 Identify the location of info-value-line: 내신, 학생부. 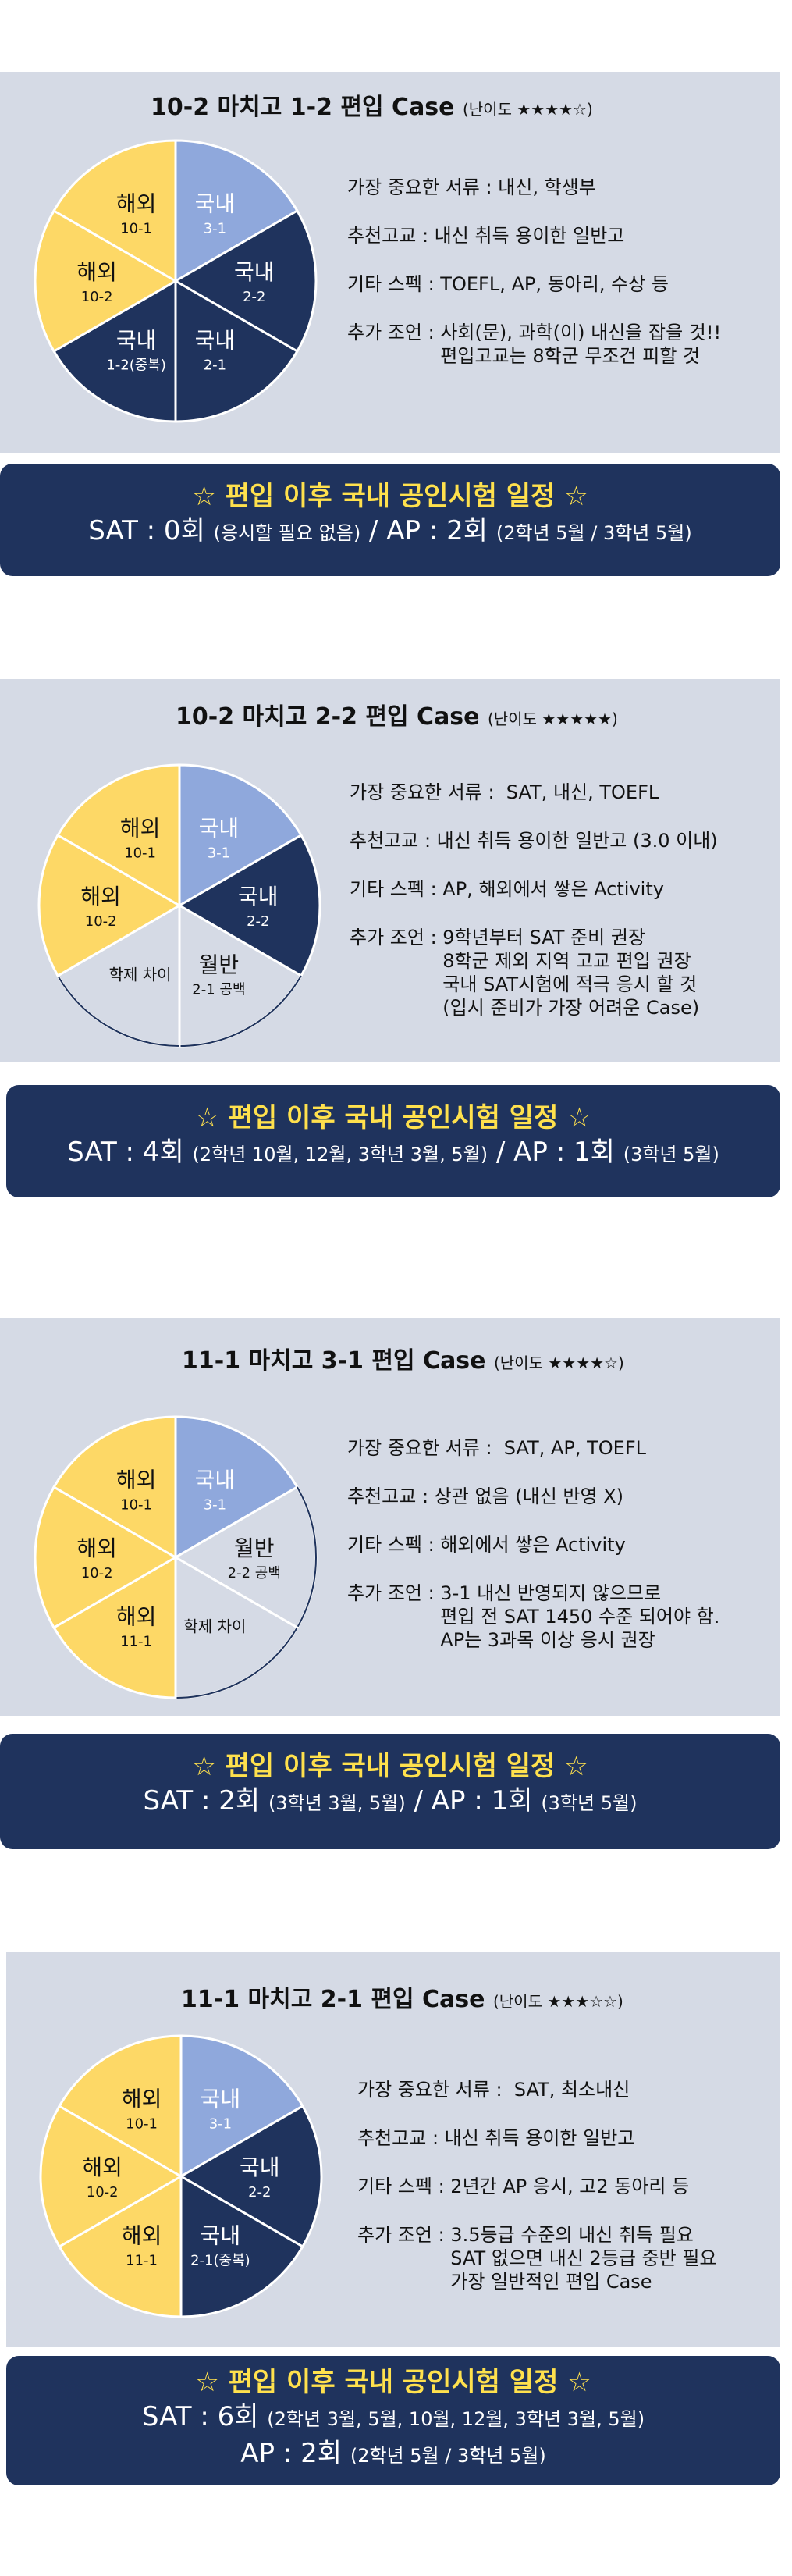
(547, 187).